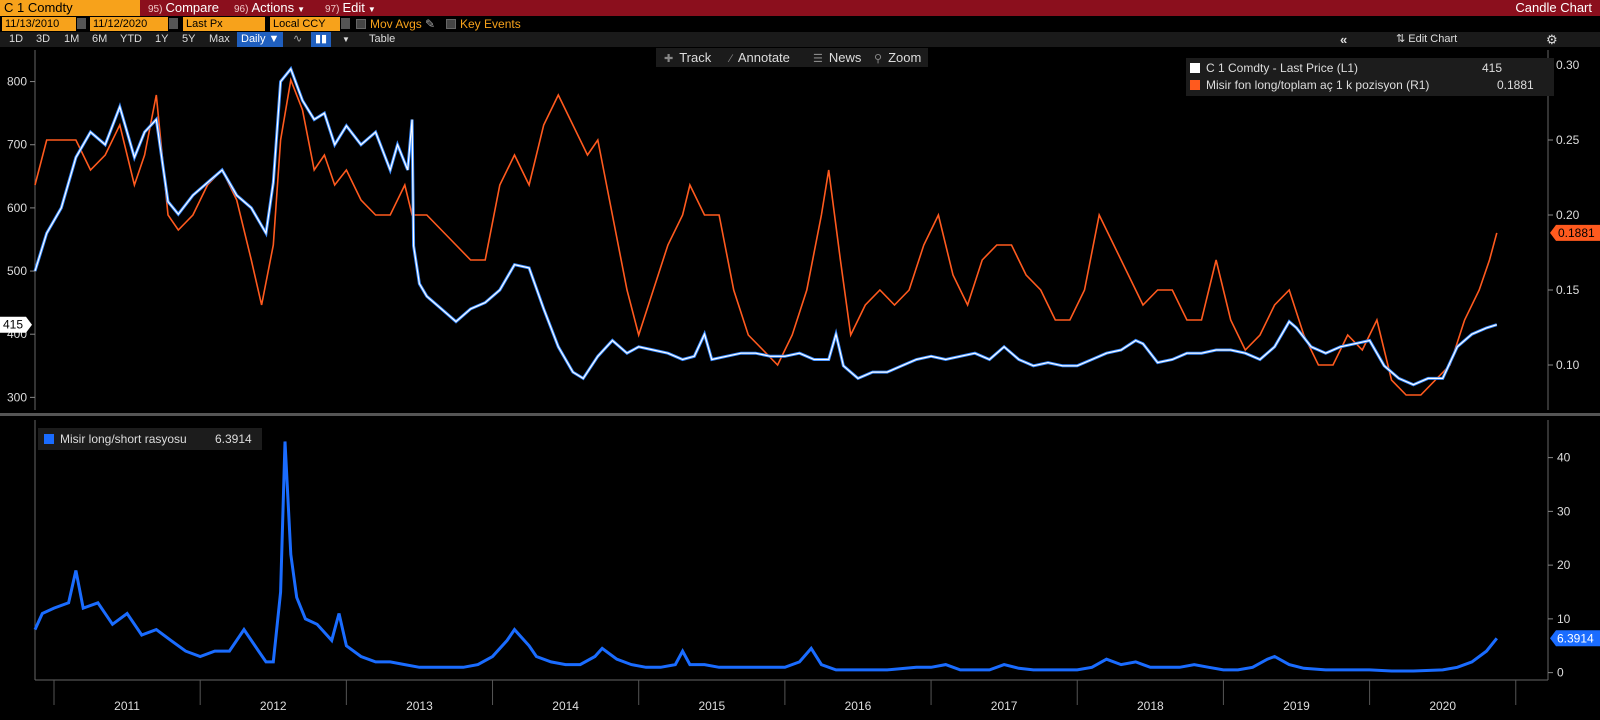 The height and width of the screenshot is (720, 1600). Describe the element at coordinates (1575, 638) in the screenshot. I see `long-short-last-value-tag` at that location.